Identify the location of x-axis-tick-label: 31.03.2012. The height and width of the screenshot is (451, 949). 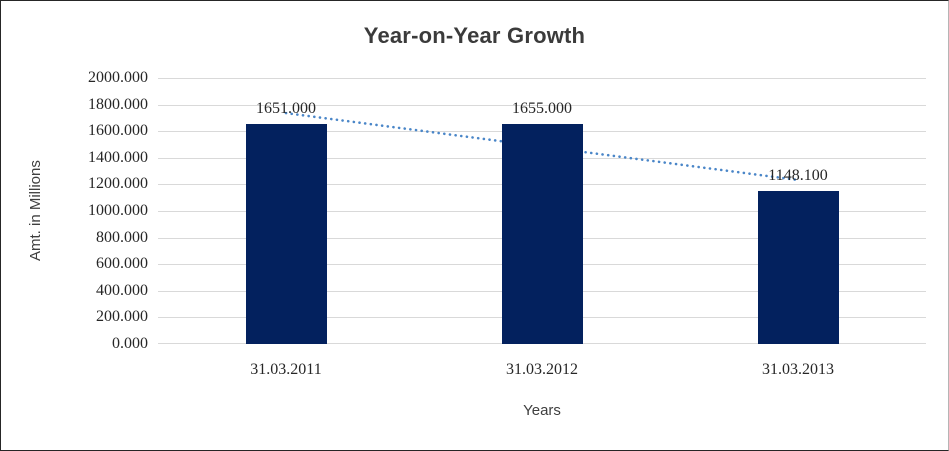
(542, 369).